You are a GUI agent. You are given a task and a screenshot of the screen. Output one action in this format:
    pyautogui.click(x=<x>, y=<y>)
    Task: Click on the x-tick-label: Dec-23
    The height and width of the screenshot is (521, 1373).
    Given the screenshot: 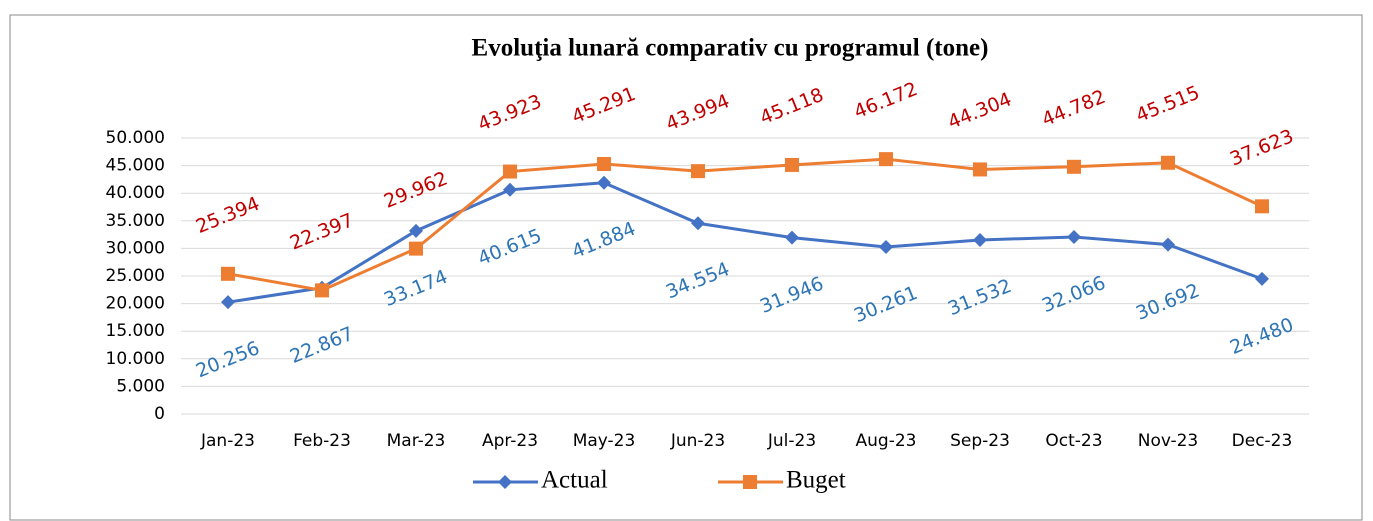 What is the action you would take?
    pyautogui.click(x=1262, y=441)
    